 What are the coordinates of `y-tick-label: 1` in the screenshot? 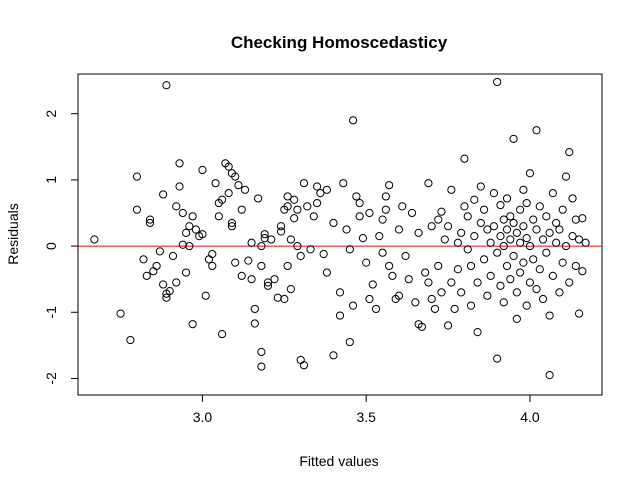 It's located at (51, 180).